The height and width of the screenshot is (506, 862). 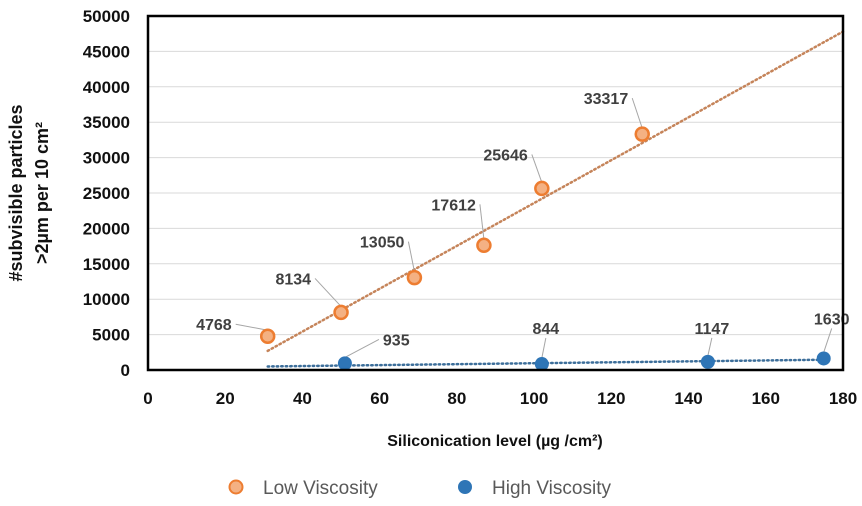 I want to click on y-tick-label: 30000, so click(x=106, y=158).